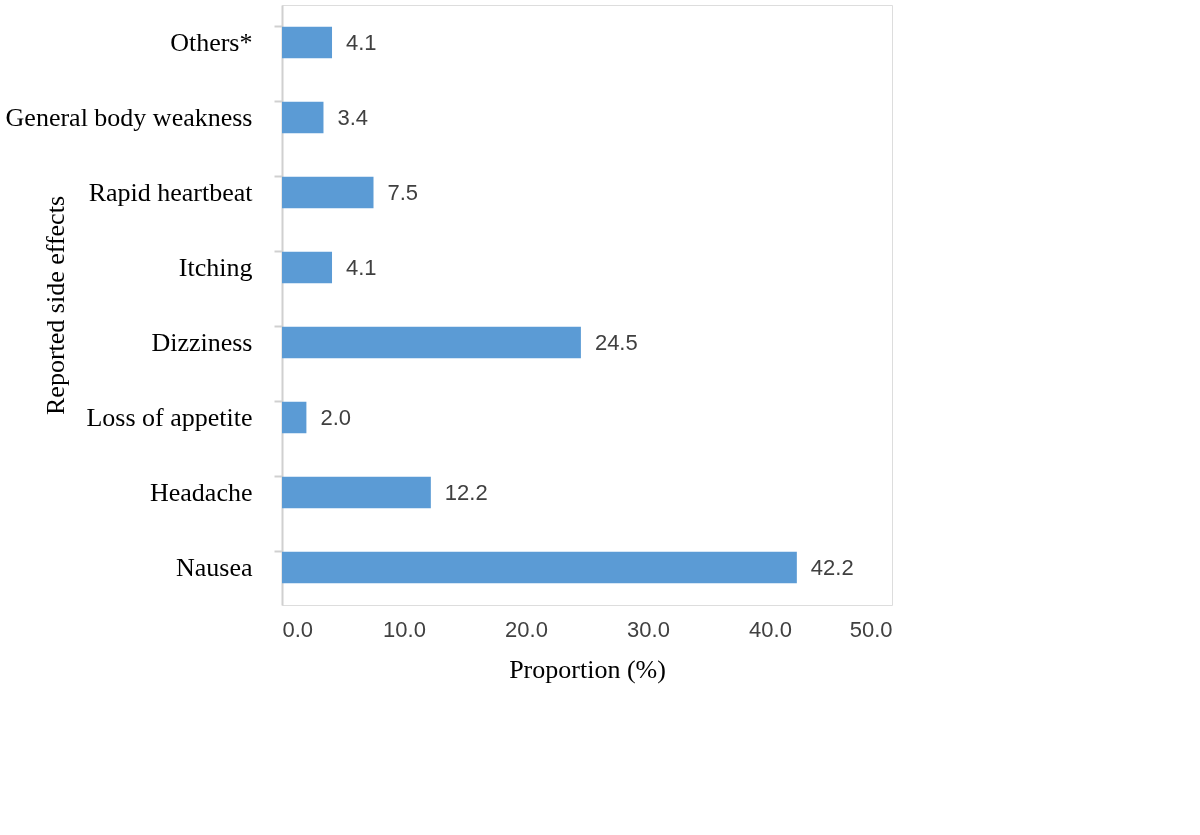 The height and width of the screenshot is (835, 1200). What do you see at coordinates (770, 629) in the screenshot?
I see `x-tick-label: 40.0` at bounding box center [770, 629].